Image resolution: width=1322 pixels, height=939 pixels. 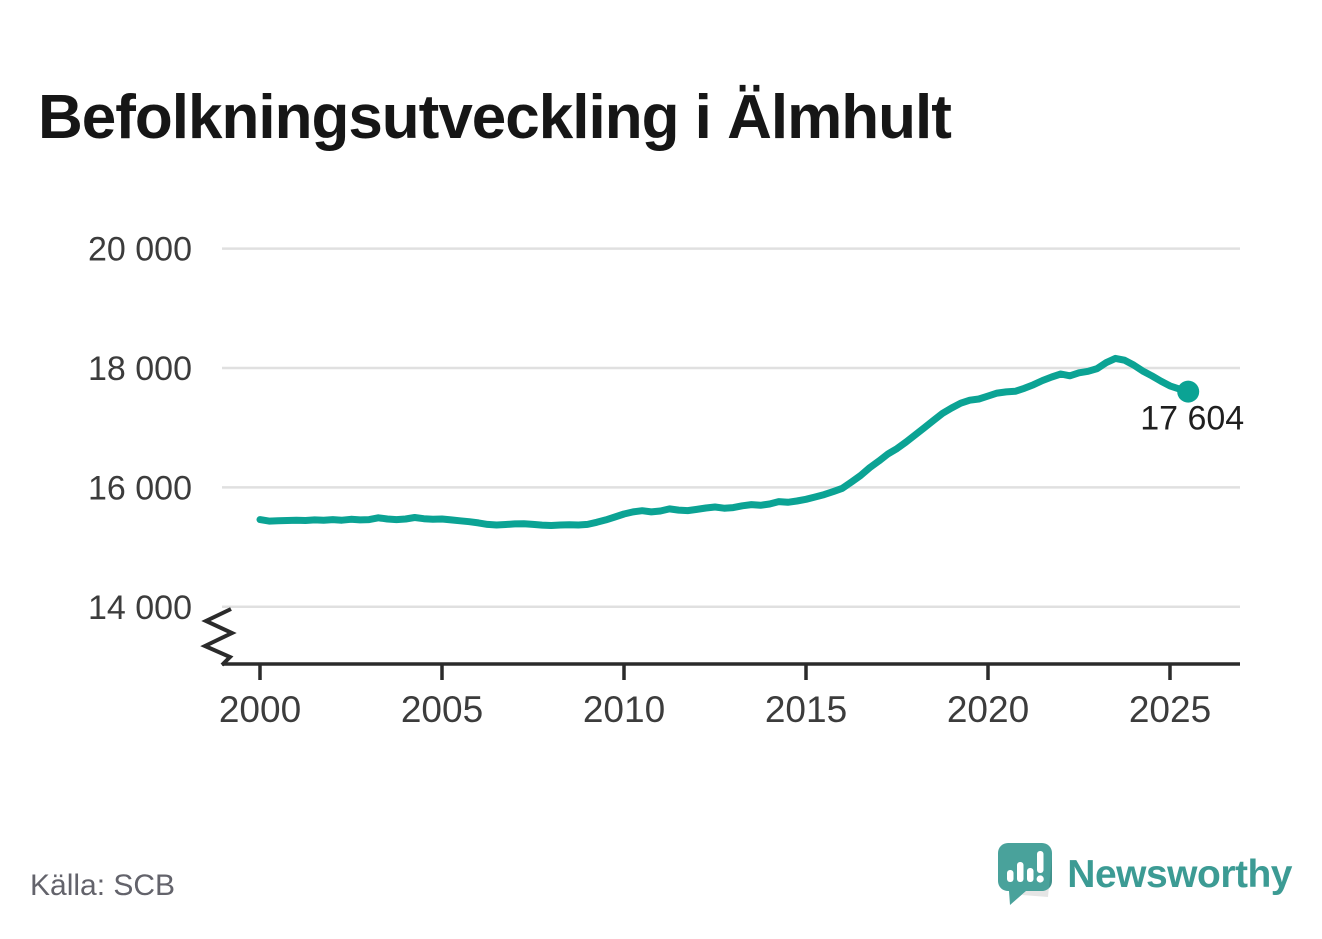 I want to click on population-line, so click(x=724, y=441).